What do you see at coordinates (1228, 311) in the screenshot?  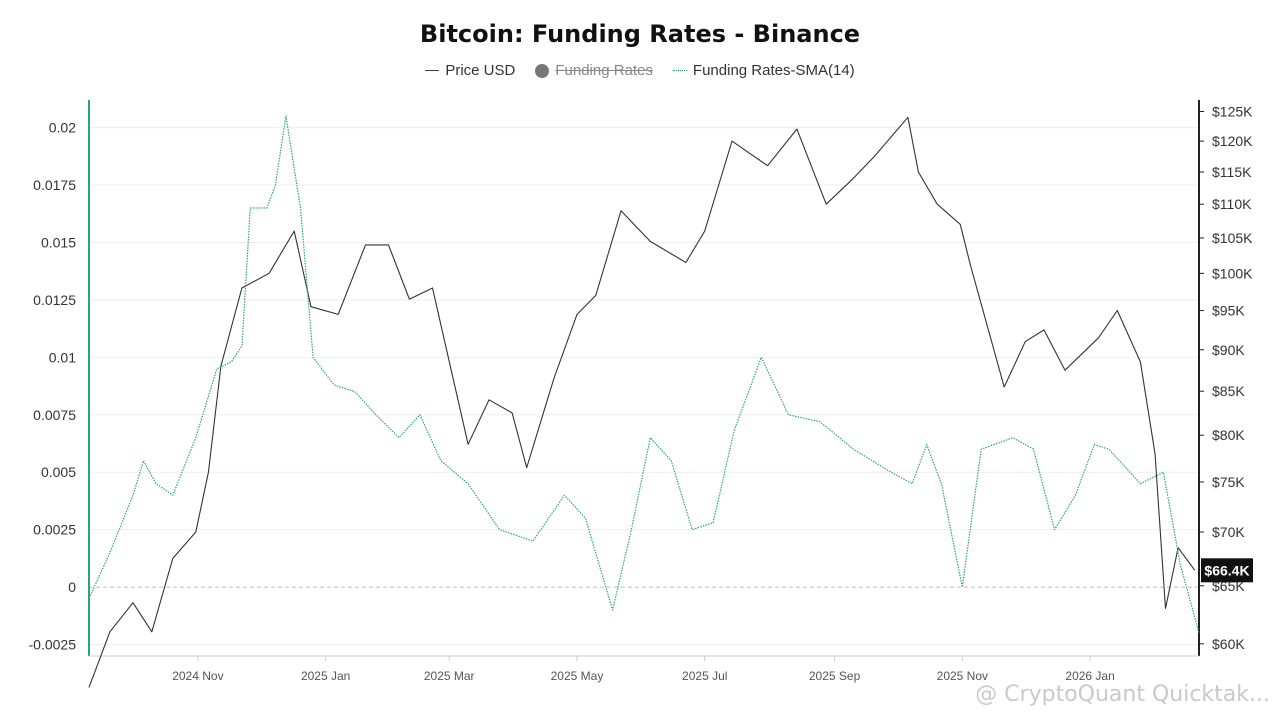 I see `y-right-tick-label: $95K` at bounding box center [1228, 311].